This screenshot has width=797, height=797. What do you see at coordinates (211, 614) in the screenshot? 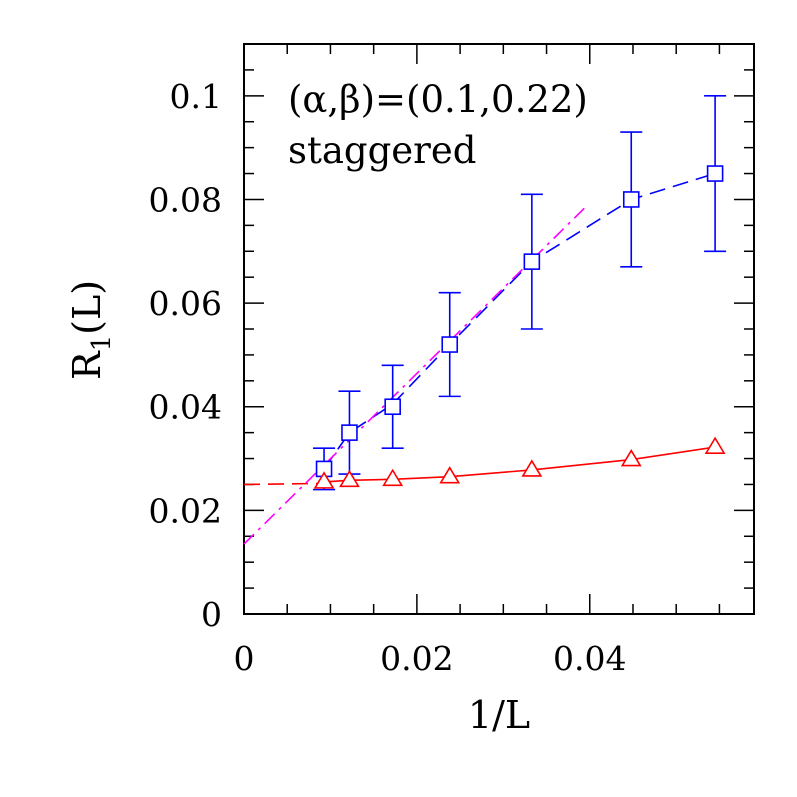
I see `y-tick-label: 0` at bounding box center [211, 614].